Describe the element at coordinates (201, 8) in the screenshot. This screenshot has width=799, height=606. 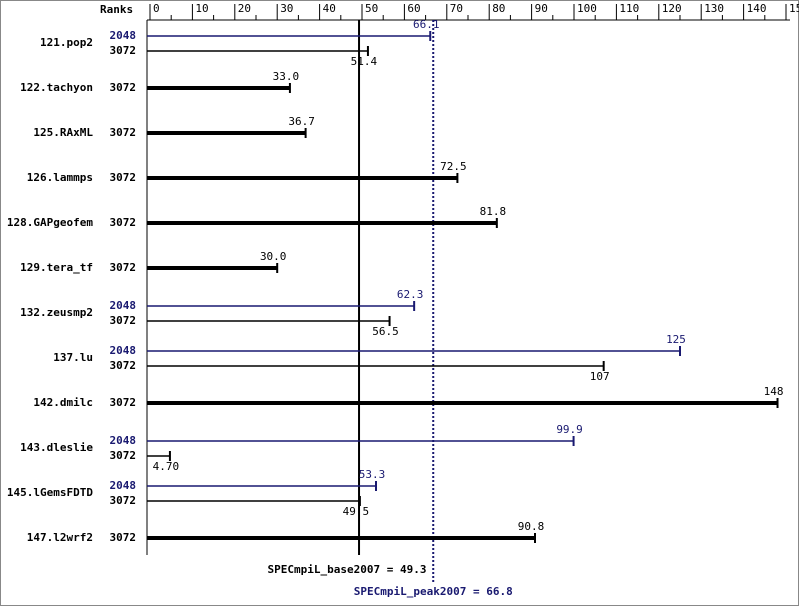
I see `x-tick-label: 10` at that location.